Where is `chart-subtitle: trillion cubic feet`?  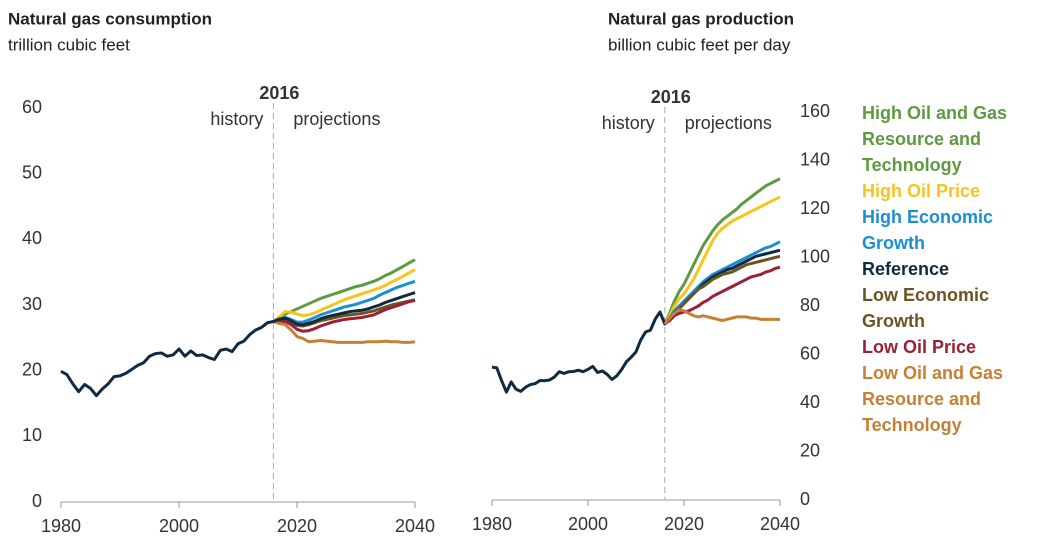
chart-subtitle: trillion cubic feet is located at coordinates (69, 44).